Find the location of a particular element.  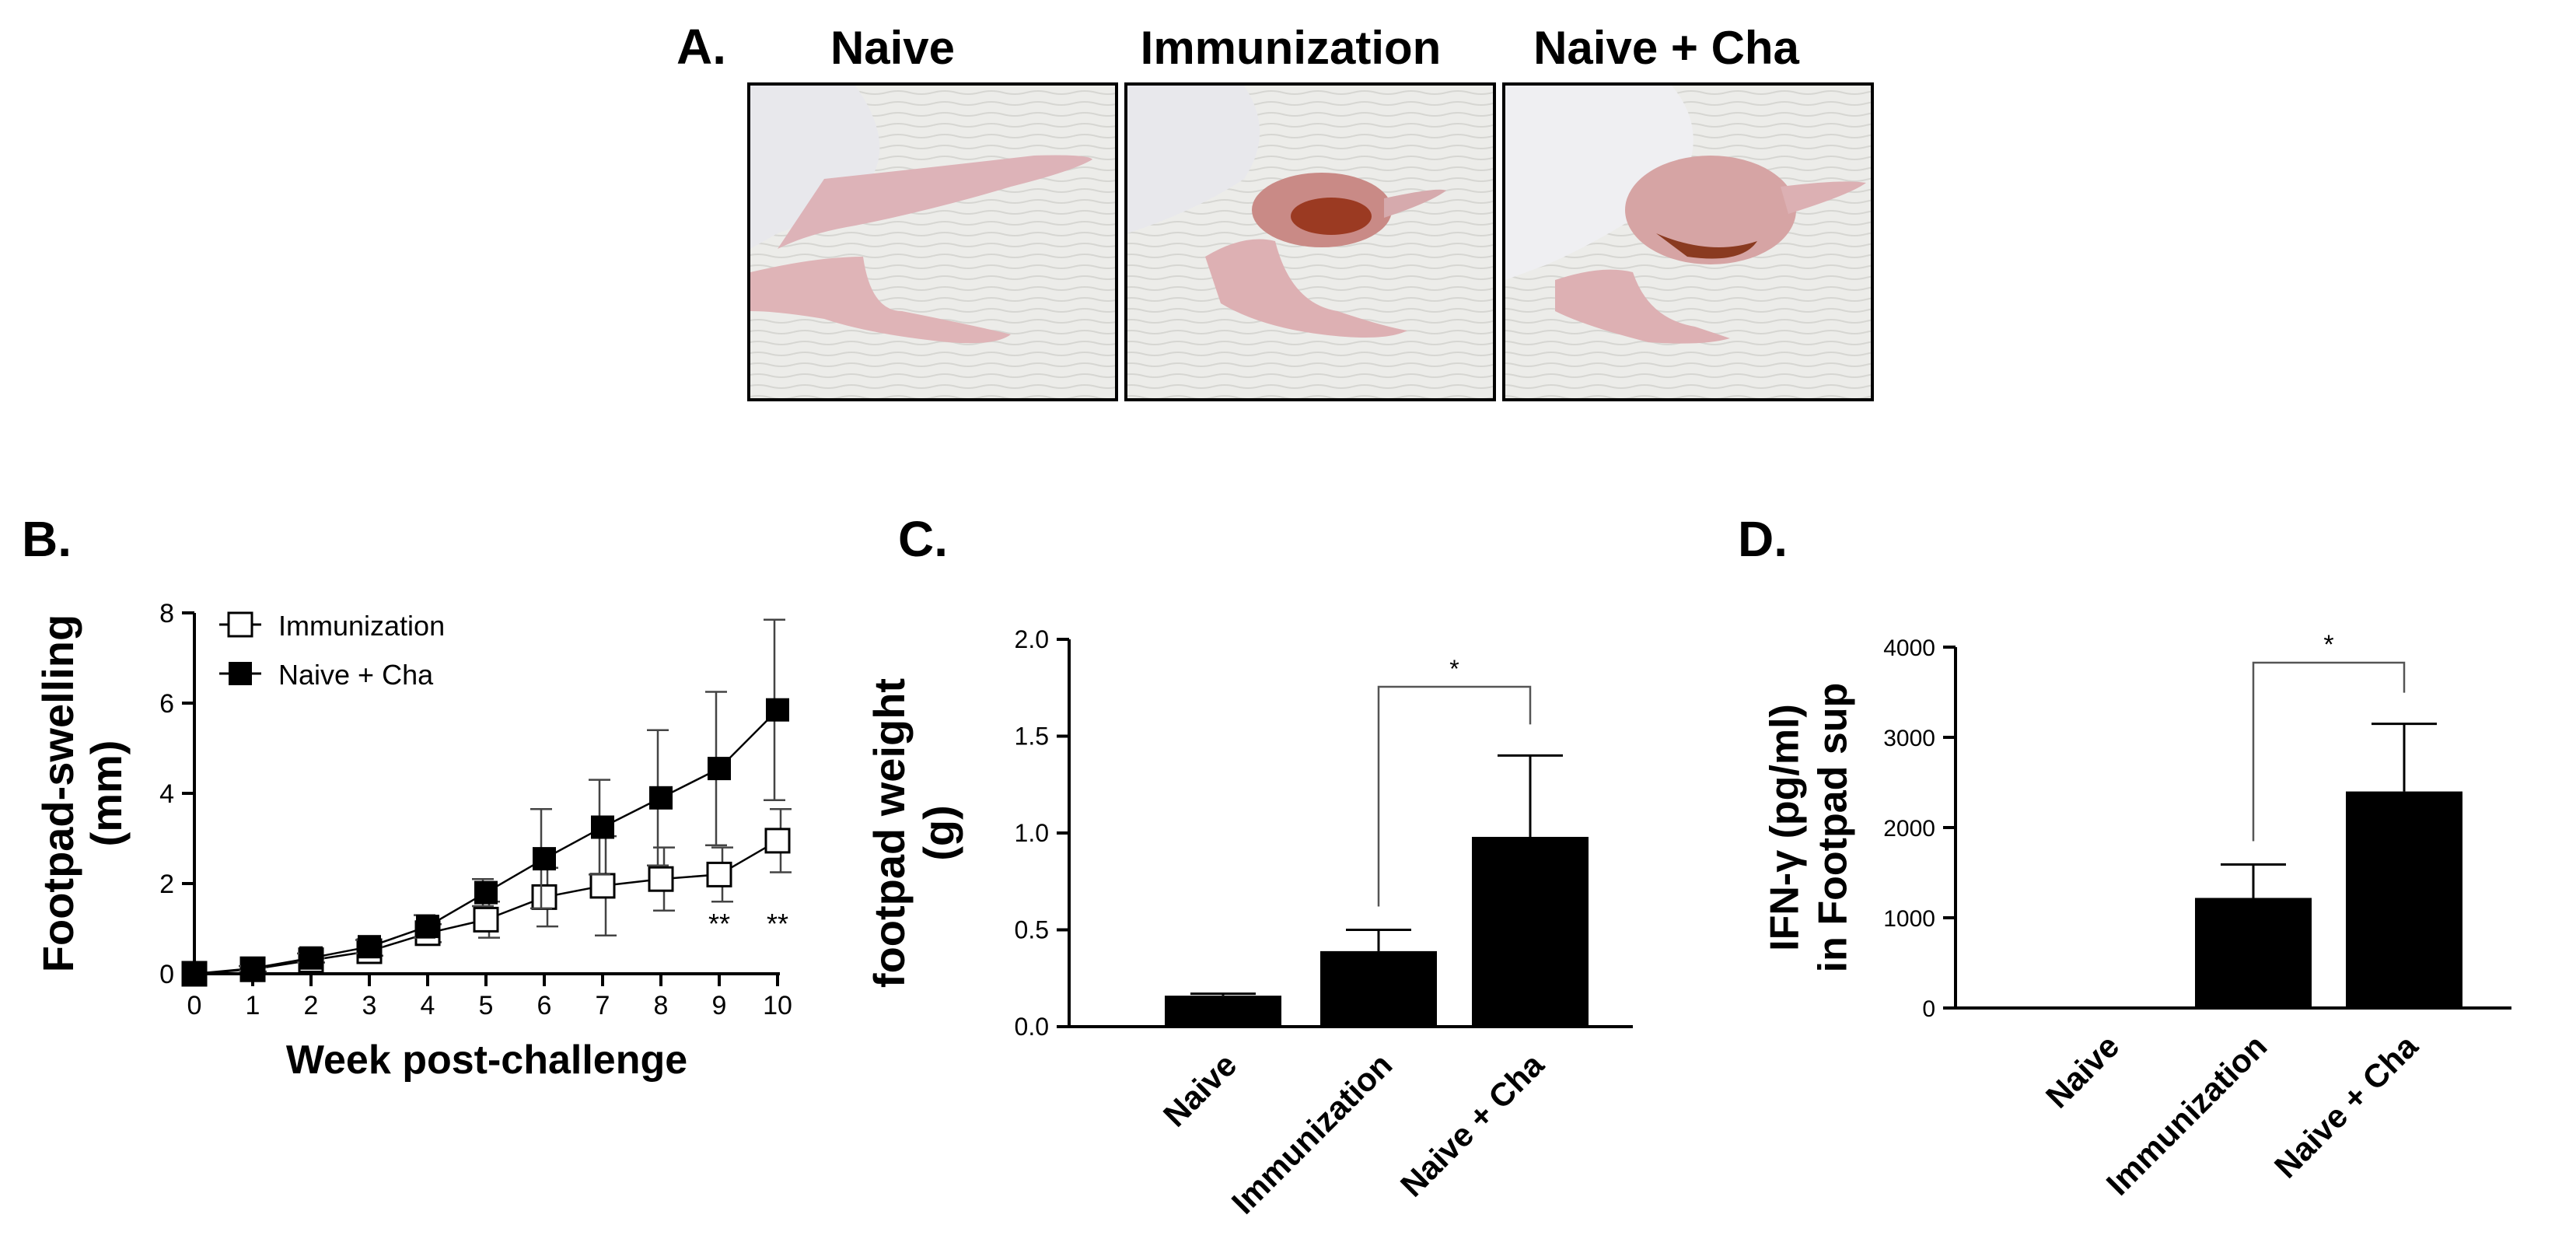

d-bar-immunization is located at coordinates (2253, 953).